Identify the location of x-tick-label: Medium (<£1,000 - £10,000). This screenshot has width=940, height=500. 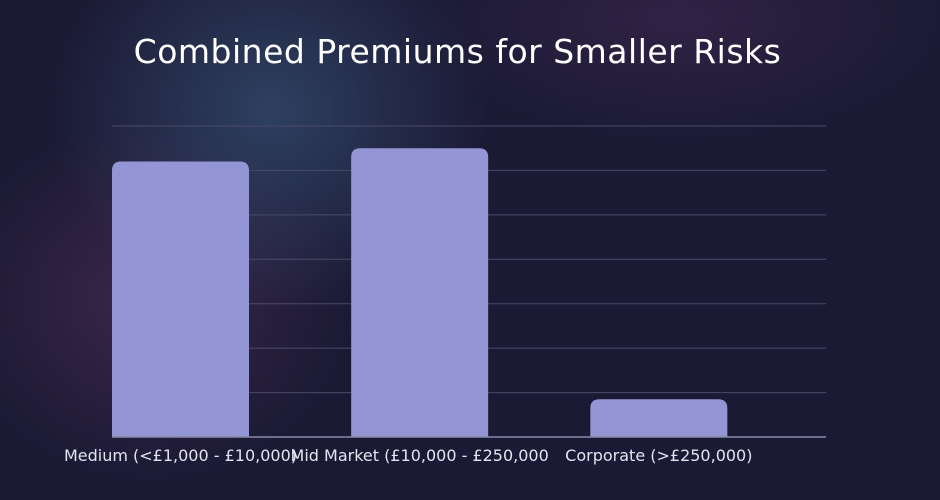
(180, 455).